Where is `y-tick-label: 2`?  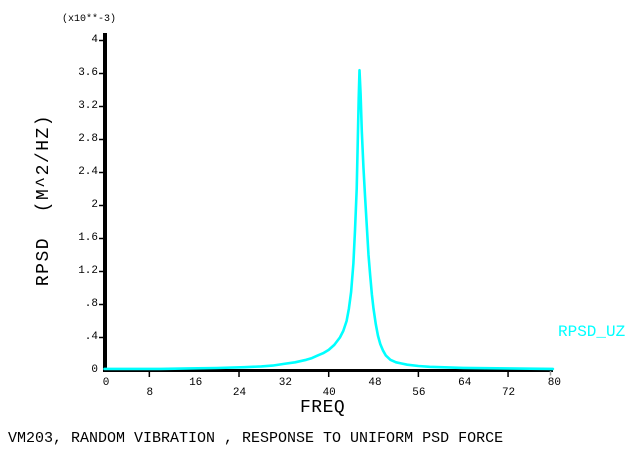 y-tick-label: 2 is located at coordinates (94, 204).